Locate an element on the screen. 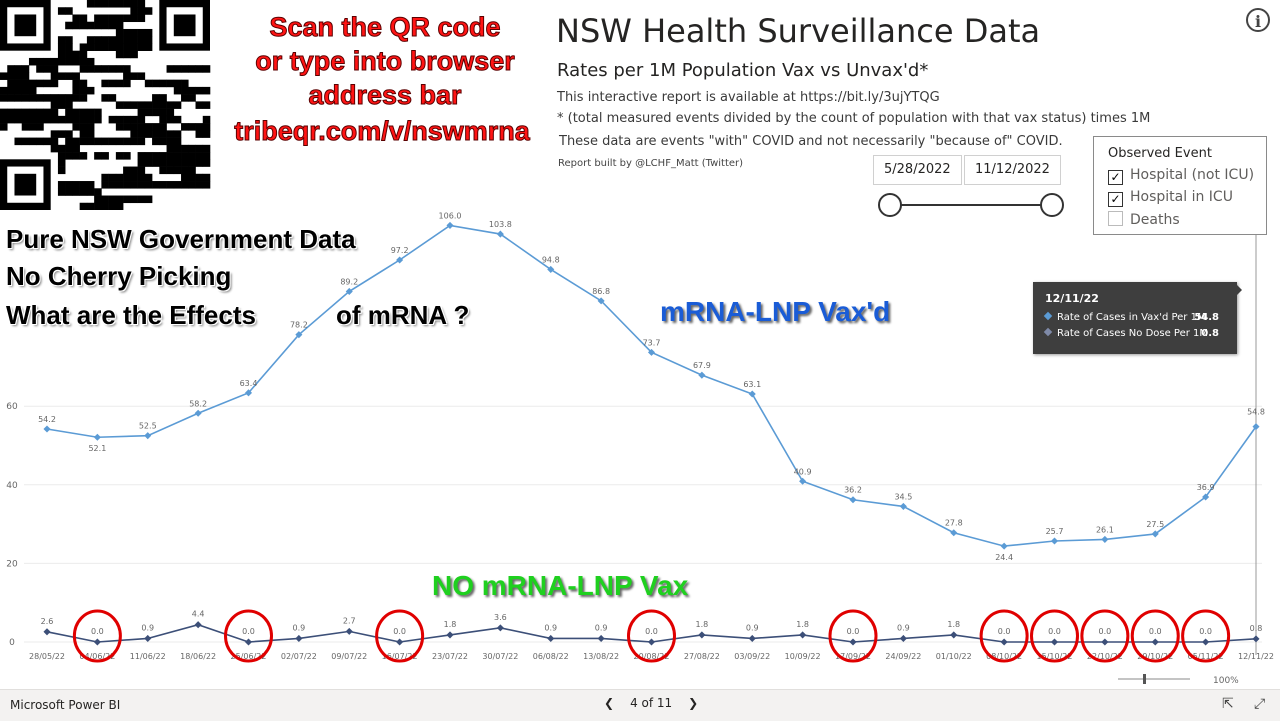  start-date-input: 5/28/2022 is located at coordinates (917, 170).